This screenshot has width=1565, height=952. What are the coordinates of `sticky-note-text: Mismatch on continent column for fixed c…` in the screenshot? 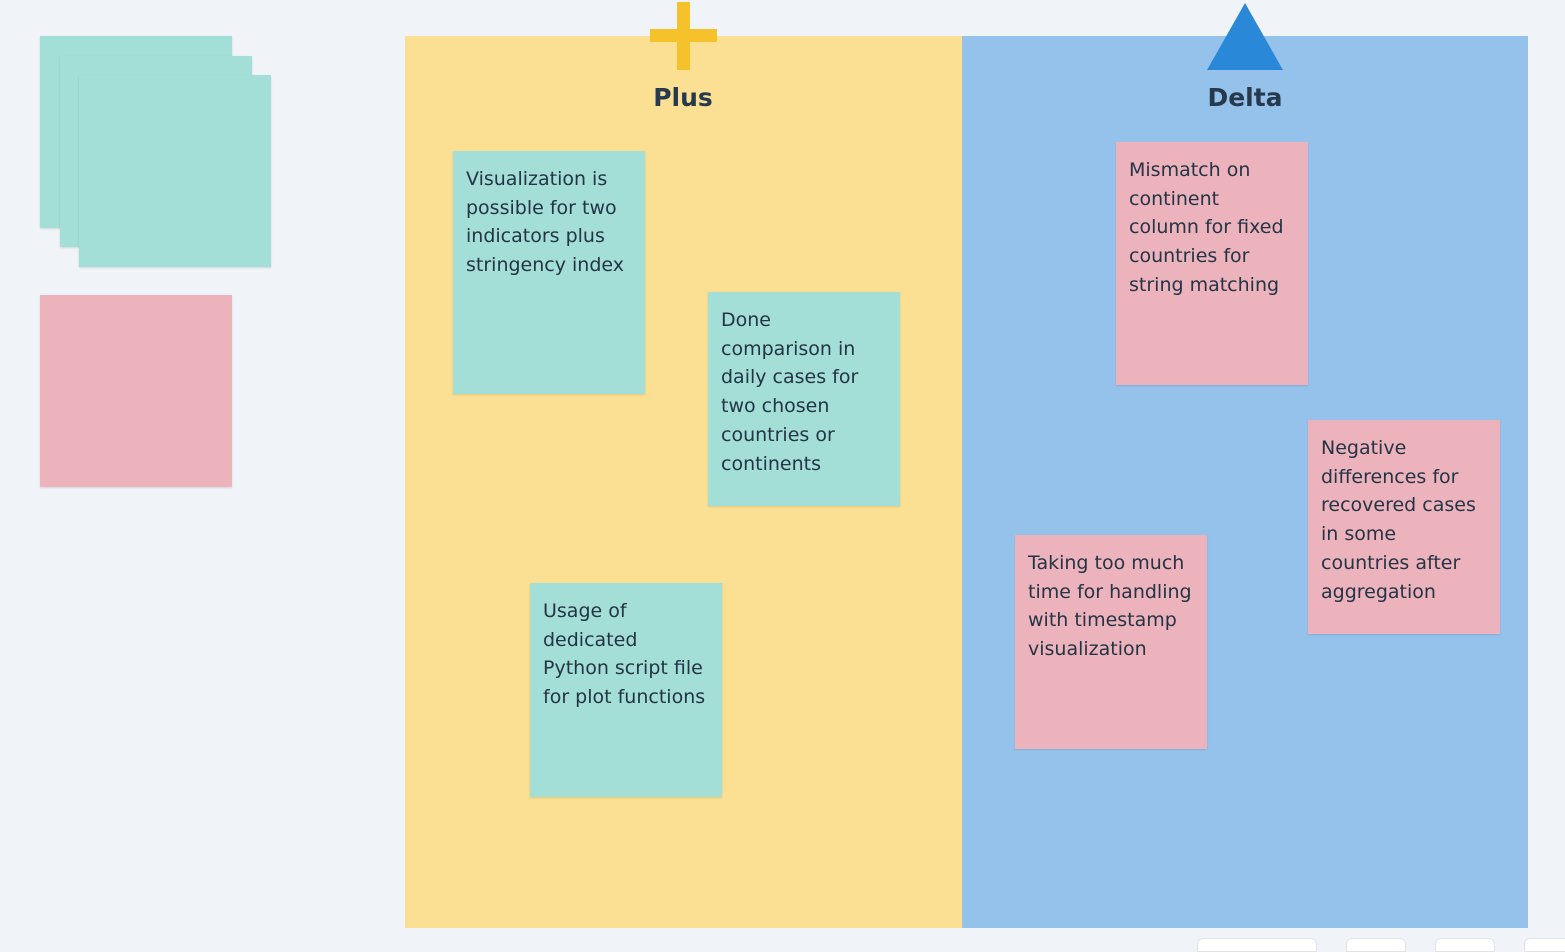 It's located at (1206, 227).